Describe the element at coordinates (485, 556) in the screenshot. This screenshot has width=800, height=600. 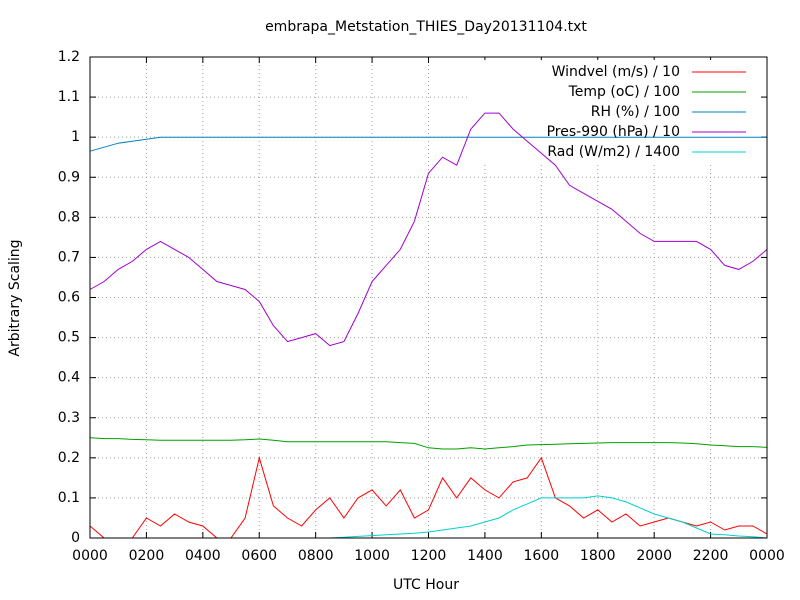
I see `x-tick-label: 1400` at that location.